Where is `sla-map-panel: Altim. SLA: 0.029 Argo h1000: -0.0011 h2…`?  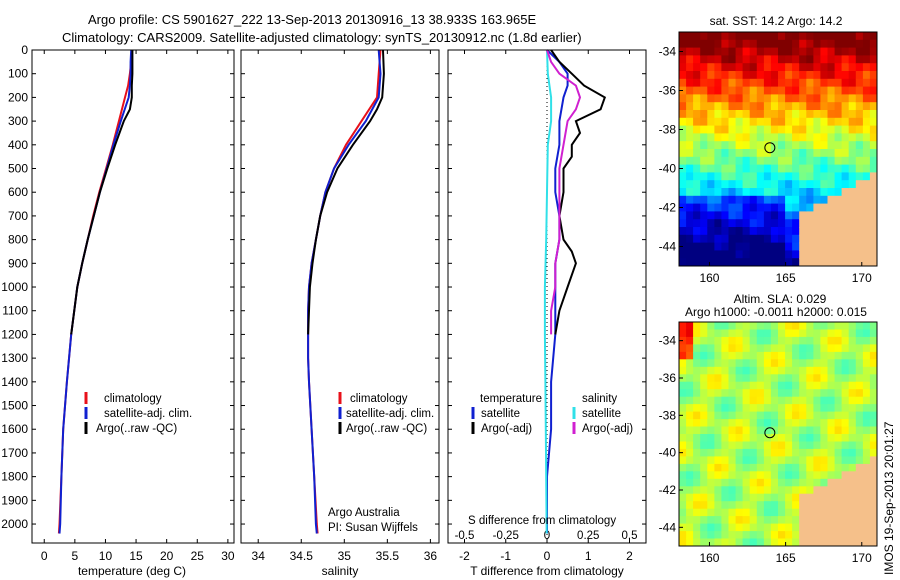
sla-map-panel: Altim. SLA: 0.029 Argo h1000: -0.0011 h2… is located at coordinates (768, 428).